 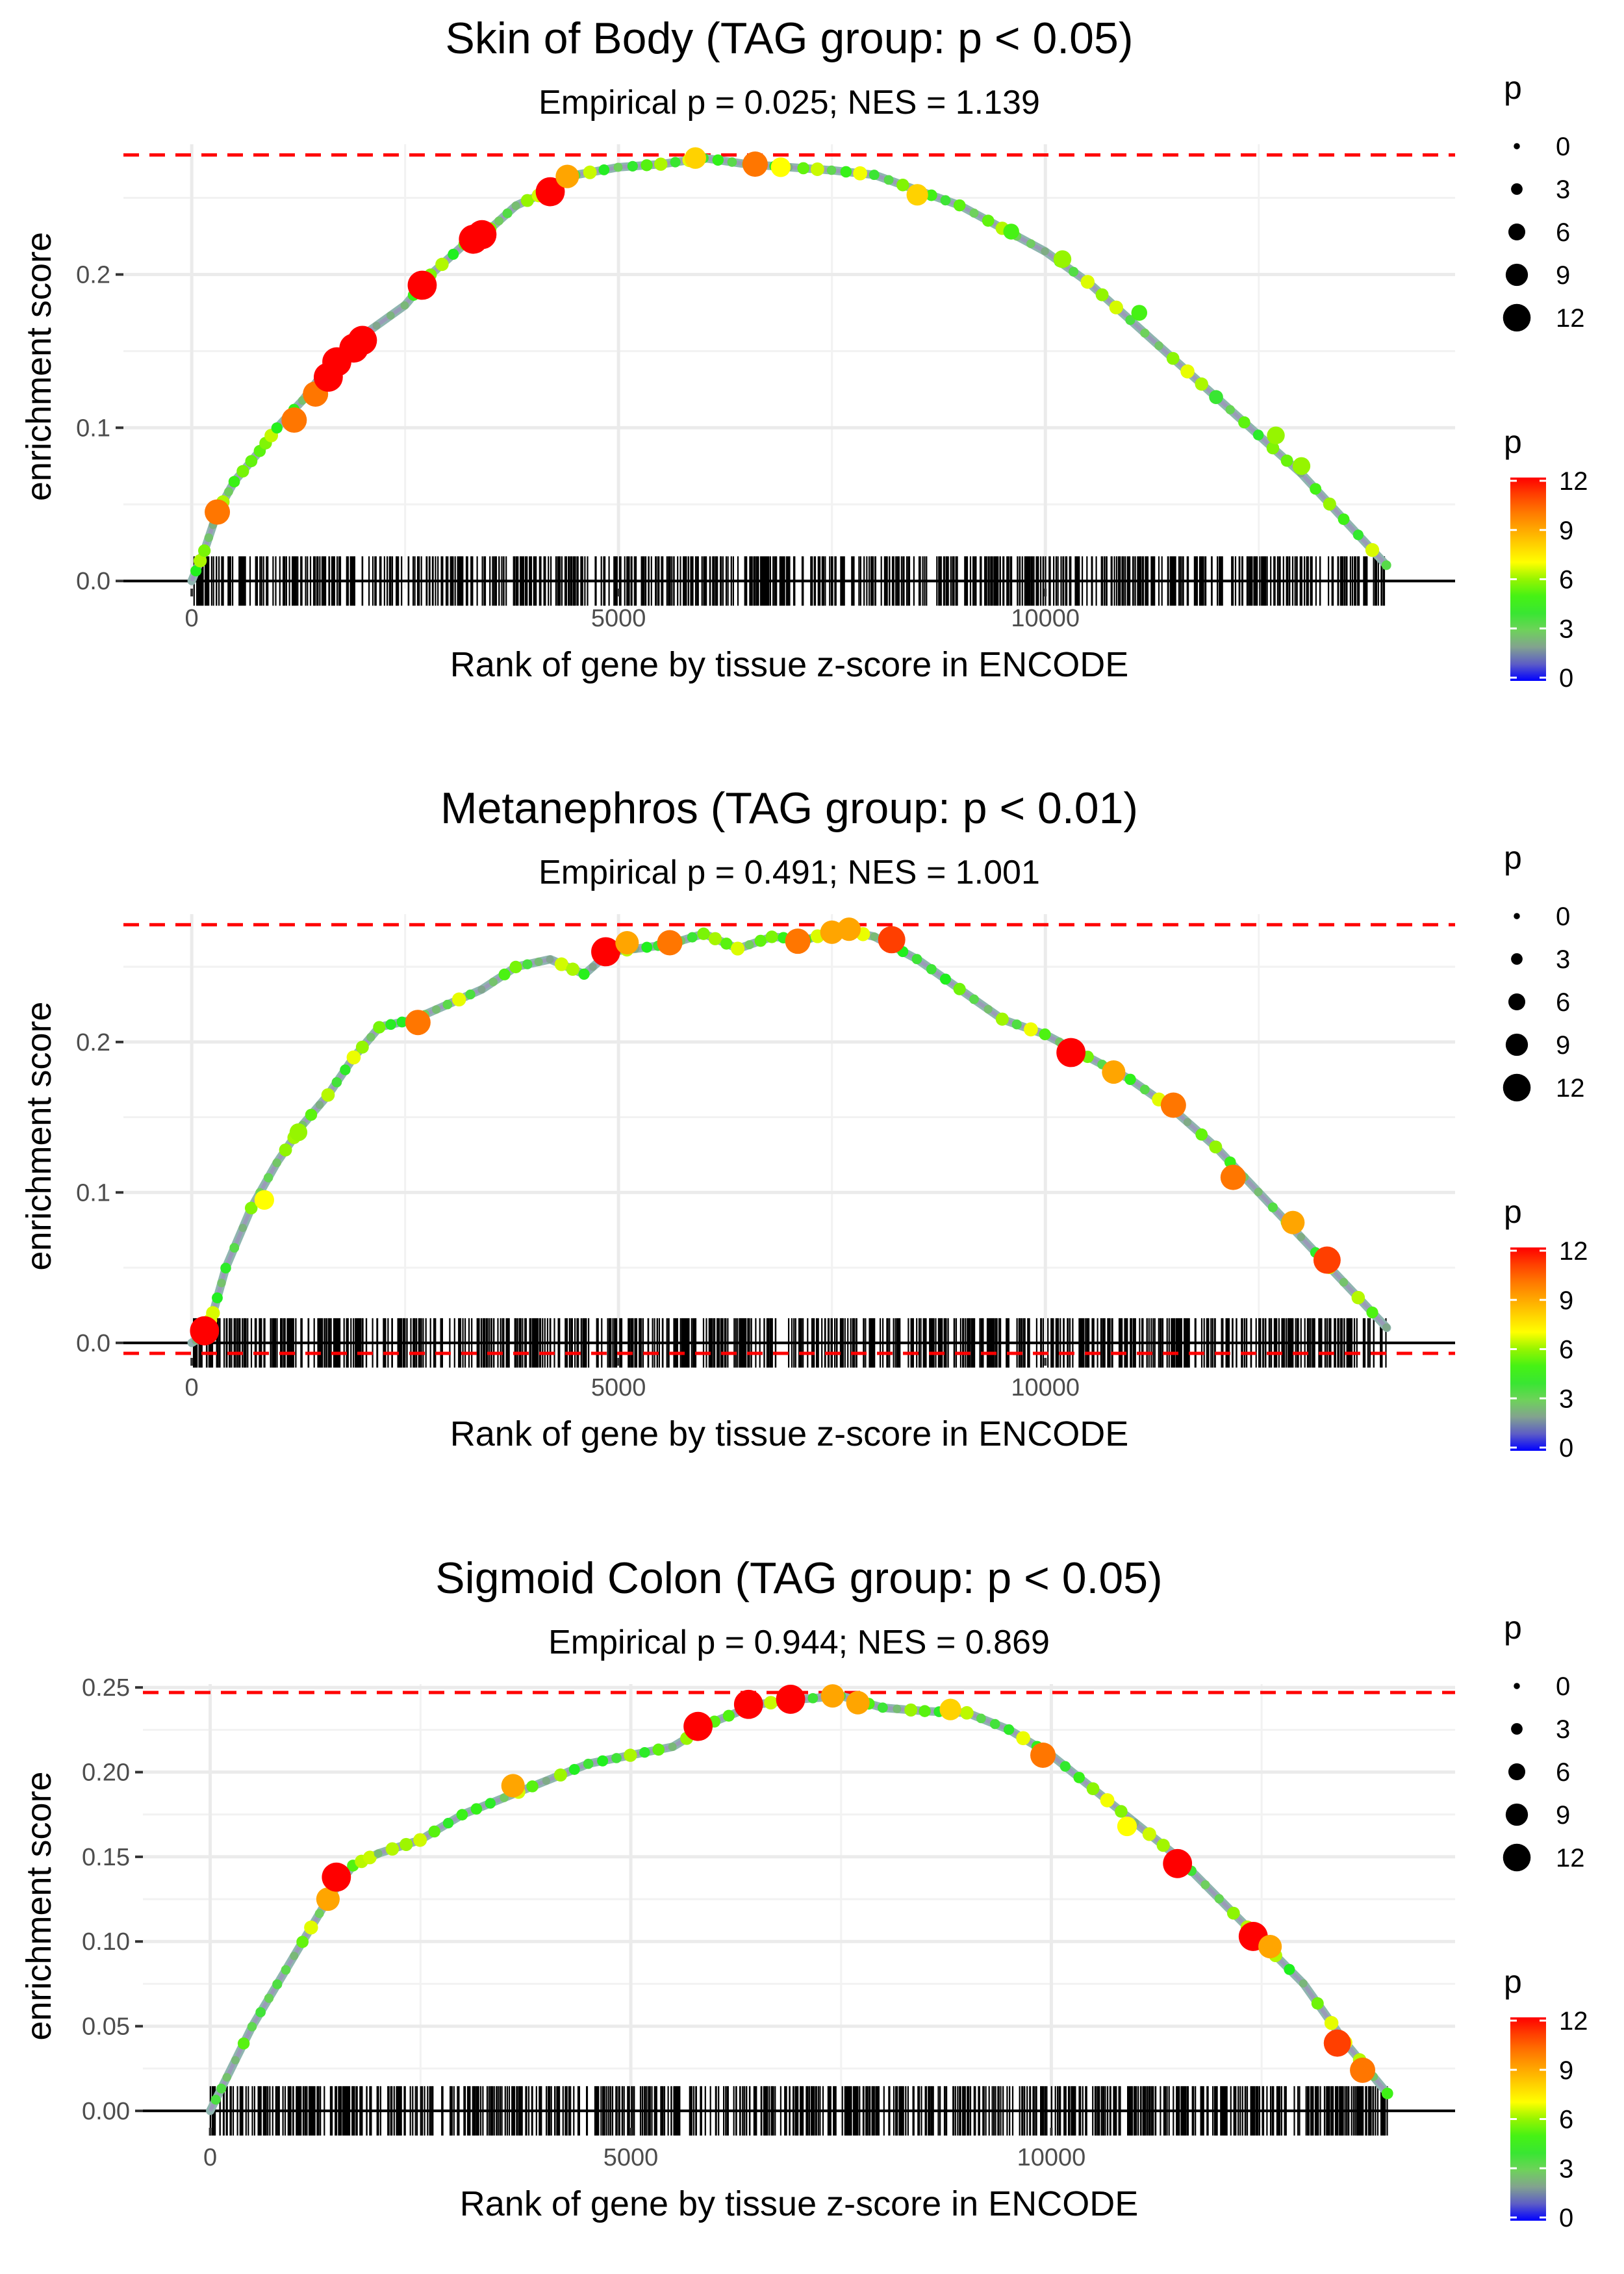 I want to click on color-legend-label: 12, so click(x=1573, y=2021).